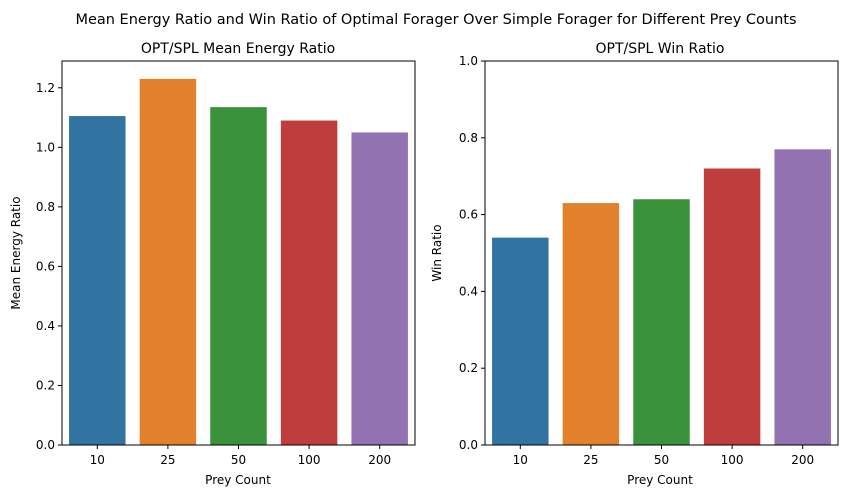  What do you see at coordinates (437, 252) in the screenshot?
I see `right-chart-y-label: Win Ratio` at bounding box center [437, 252].